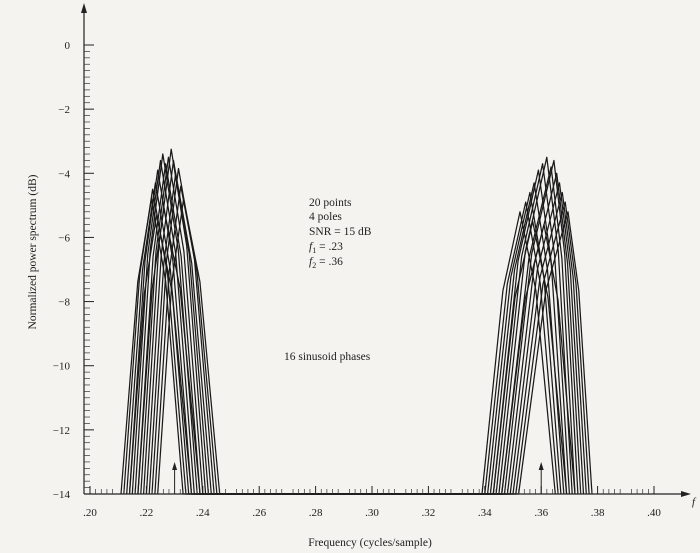 Image resolution: width=700 pixels, height=553 pixels. Describe the element at coordinates (541, 513) in the screenshot. I see `x-tick-label: .36` at that location.